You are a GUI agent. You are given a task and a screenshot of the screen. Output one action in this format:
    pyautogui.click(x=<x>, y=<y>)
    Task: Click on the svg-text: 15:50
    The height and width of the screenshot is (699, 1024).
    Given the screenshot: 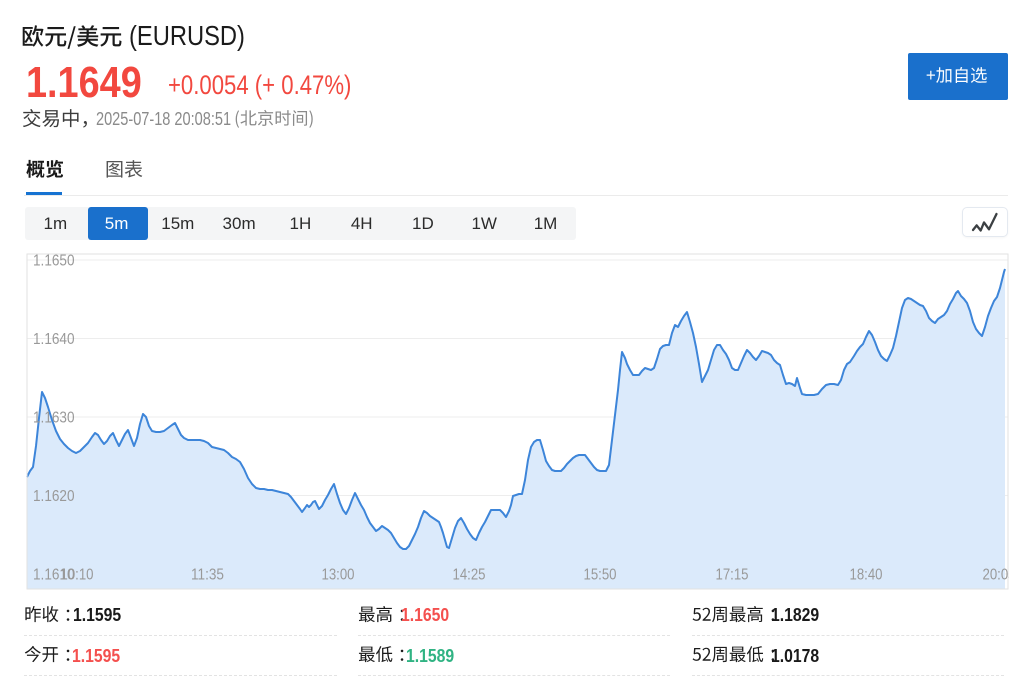 What is the action you would take?
    pyautogui.click(x=600, y=575)
    